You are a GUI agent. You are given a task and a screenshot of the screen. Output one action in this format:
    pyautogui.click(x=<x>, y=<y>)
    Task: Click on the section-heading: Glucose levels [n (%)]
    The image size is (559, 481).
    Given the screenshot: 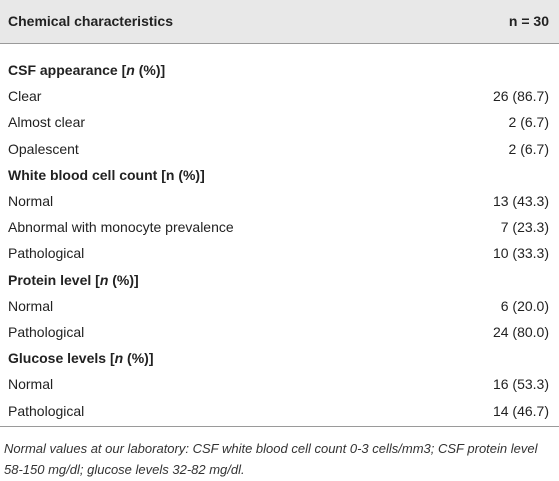 What is the action you would take?
    pyautogui.click(x=81, y=358)
    